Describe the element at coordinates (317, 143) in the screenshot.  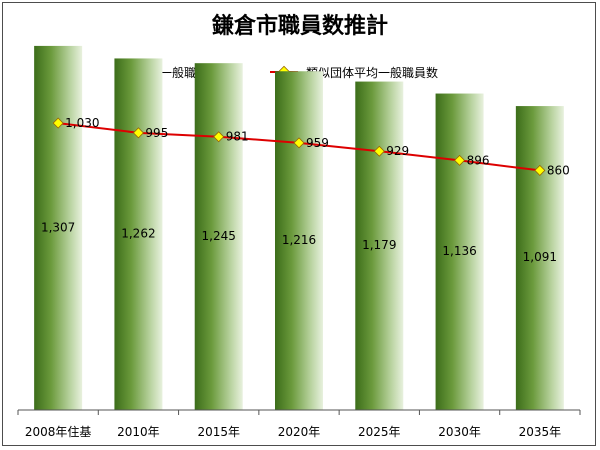
I see `line-value-label-3: 959` at that location.